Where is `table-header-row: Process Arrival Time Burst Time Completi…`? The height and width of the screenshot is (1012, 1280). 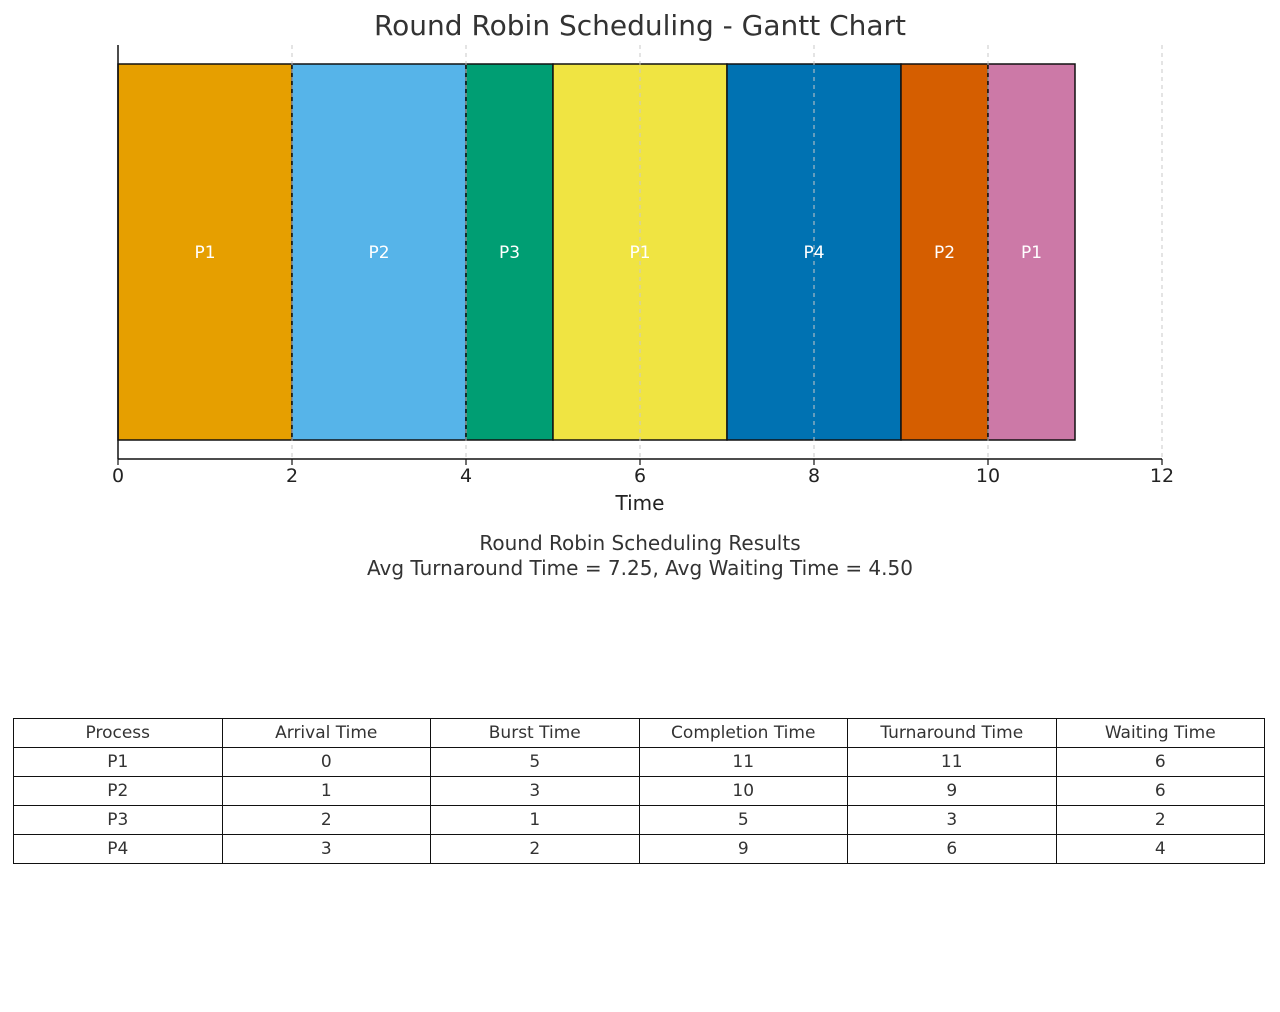
table-header-row: Process Arrival Time Burst Time Completi… is located at coordinates (639, 733).